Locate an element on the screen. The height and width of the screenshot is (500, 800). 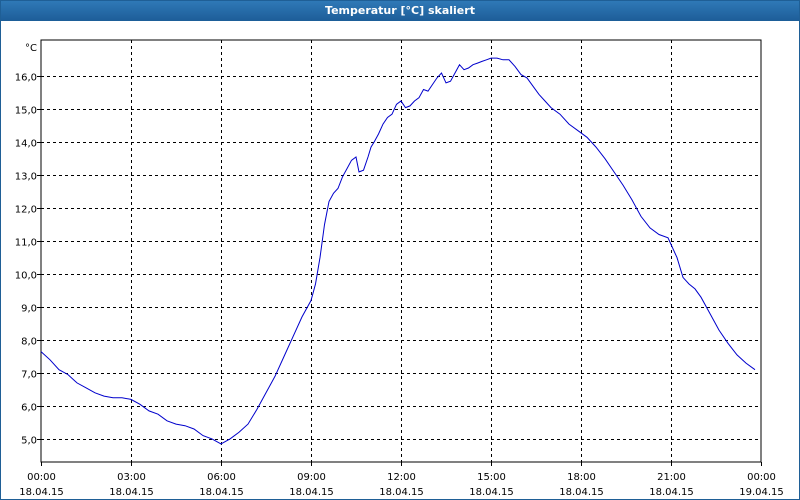
y-axis-unit-label: °C is located at coordinates (31, 48).